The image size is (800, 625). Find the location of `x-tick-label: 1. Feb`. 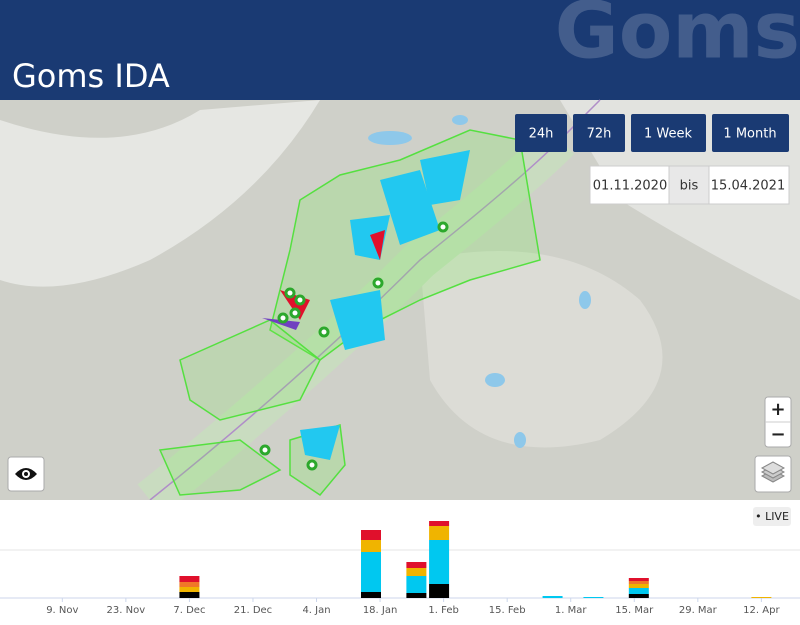

x-tick-label: 1. Feb is located at coordinates (443, 610).